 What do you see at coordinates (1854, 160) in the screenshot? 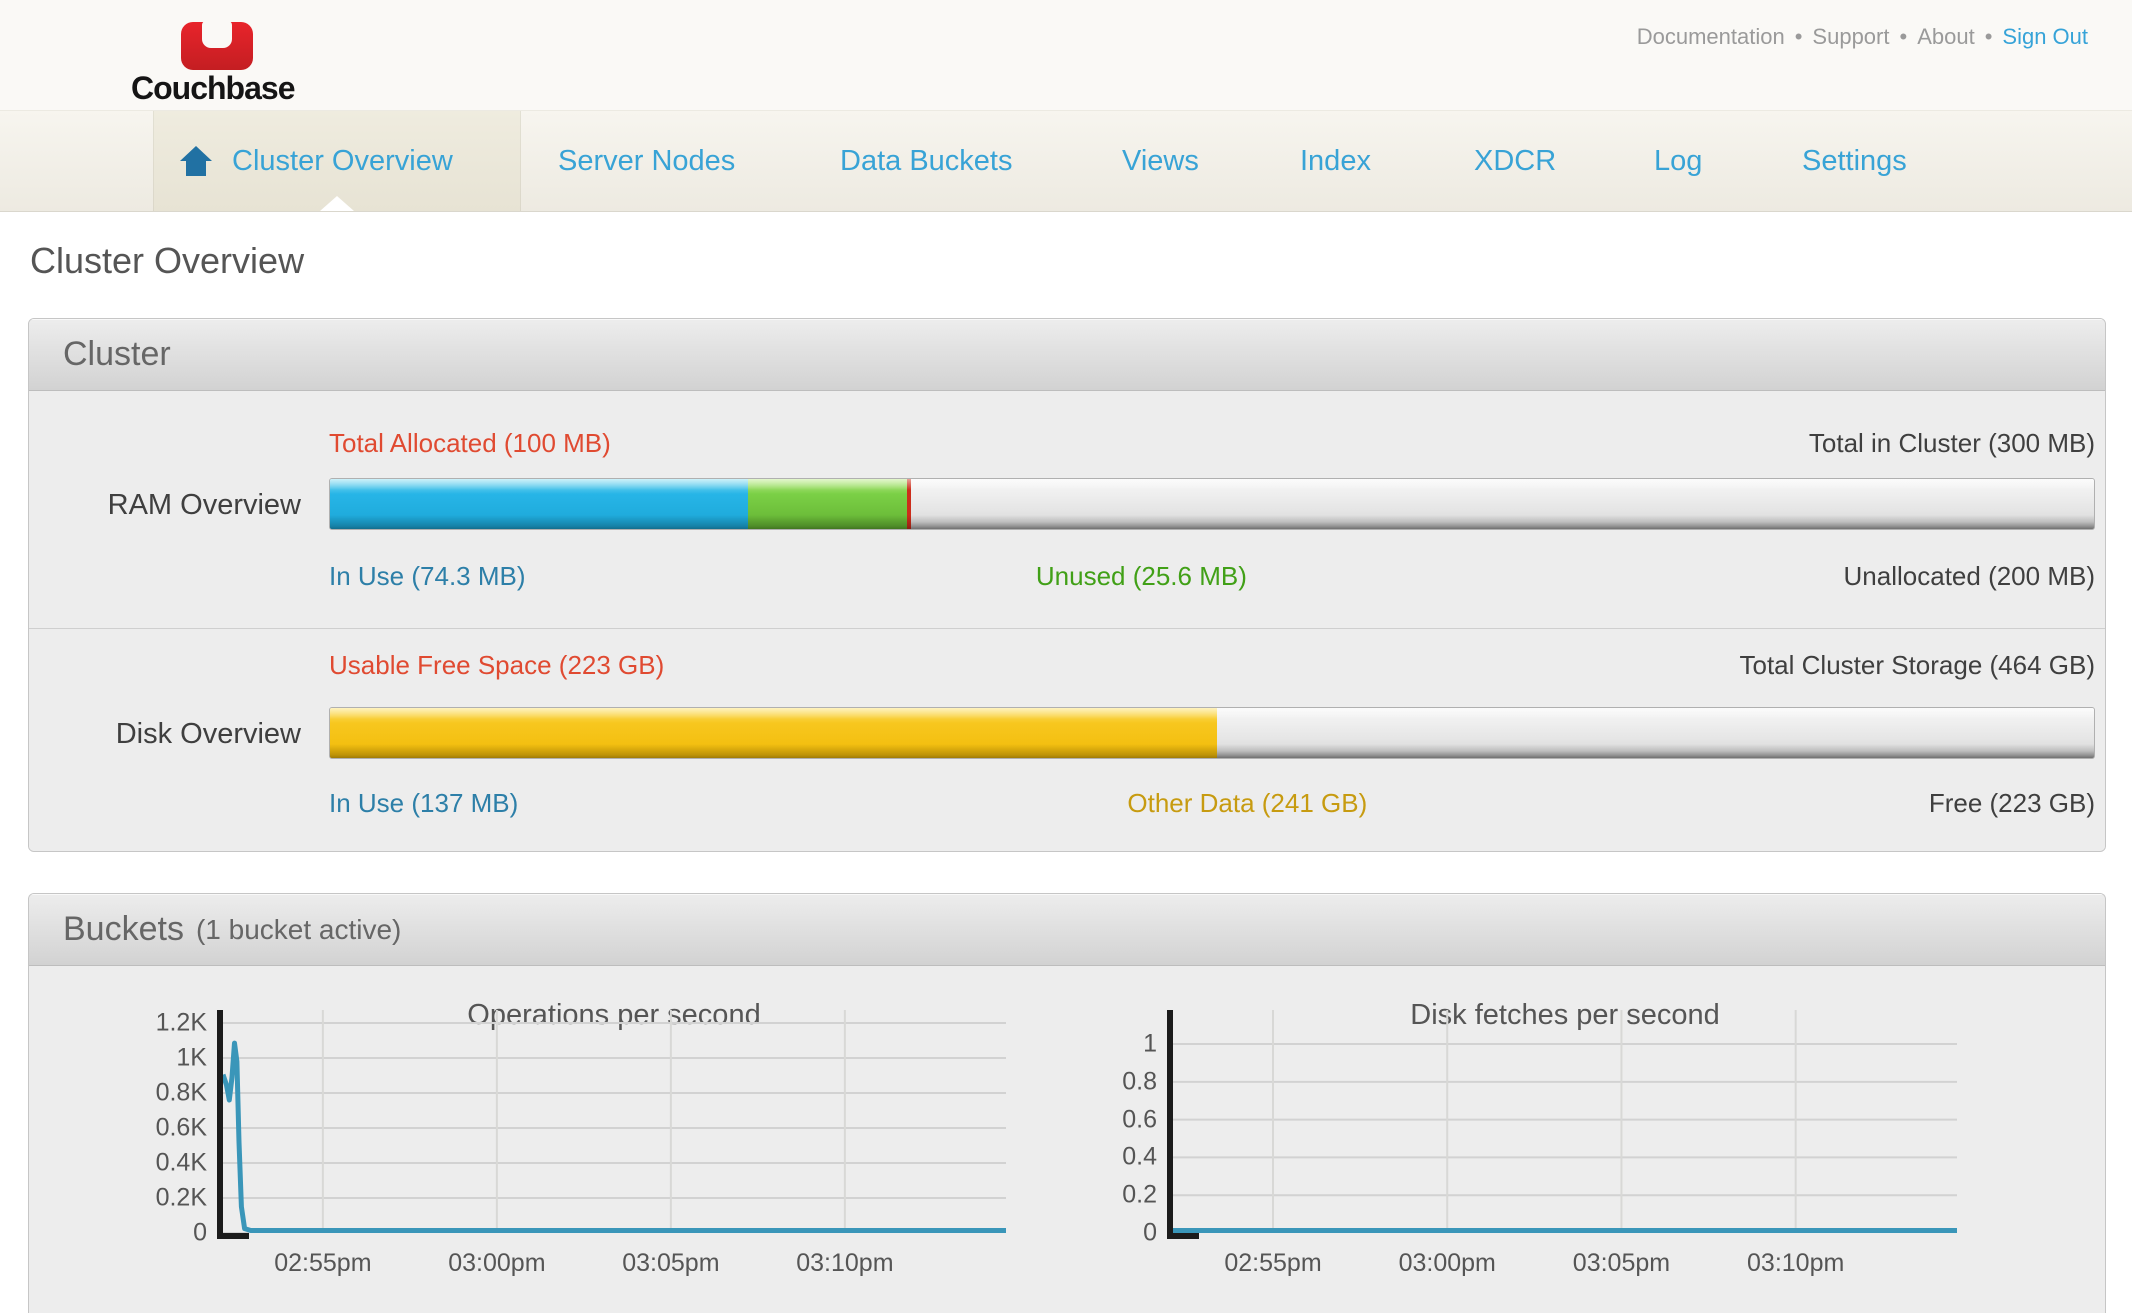
I see `tab-settings: Settings` at bounding box center [1854, 160].